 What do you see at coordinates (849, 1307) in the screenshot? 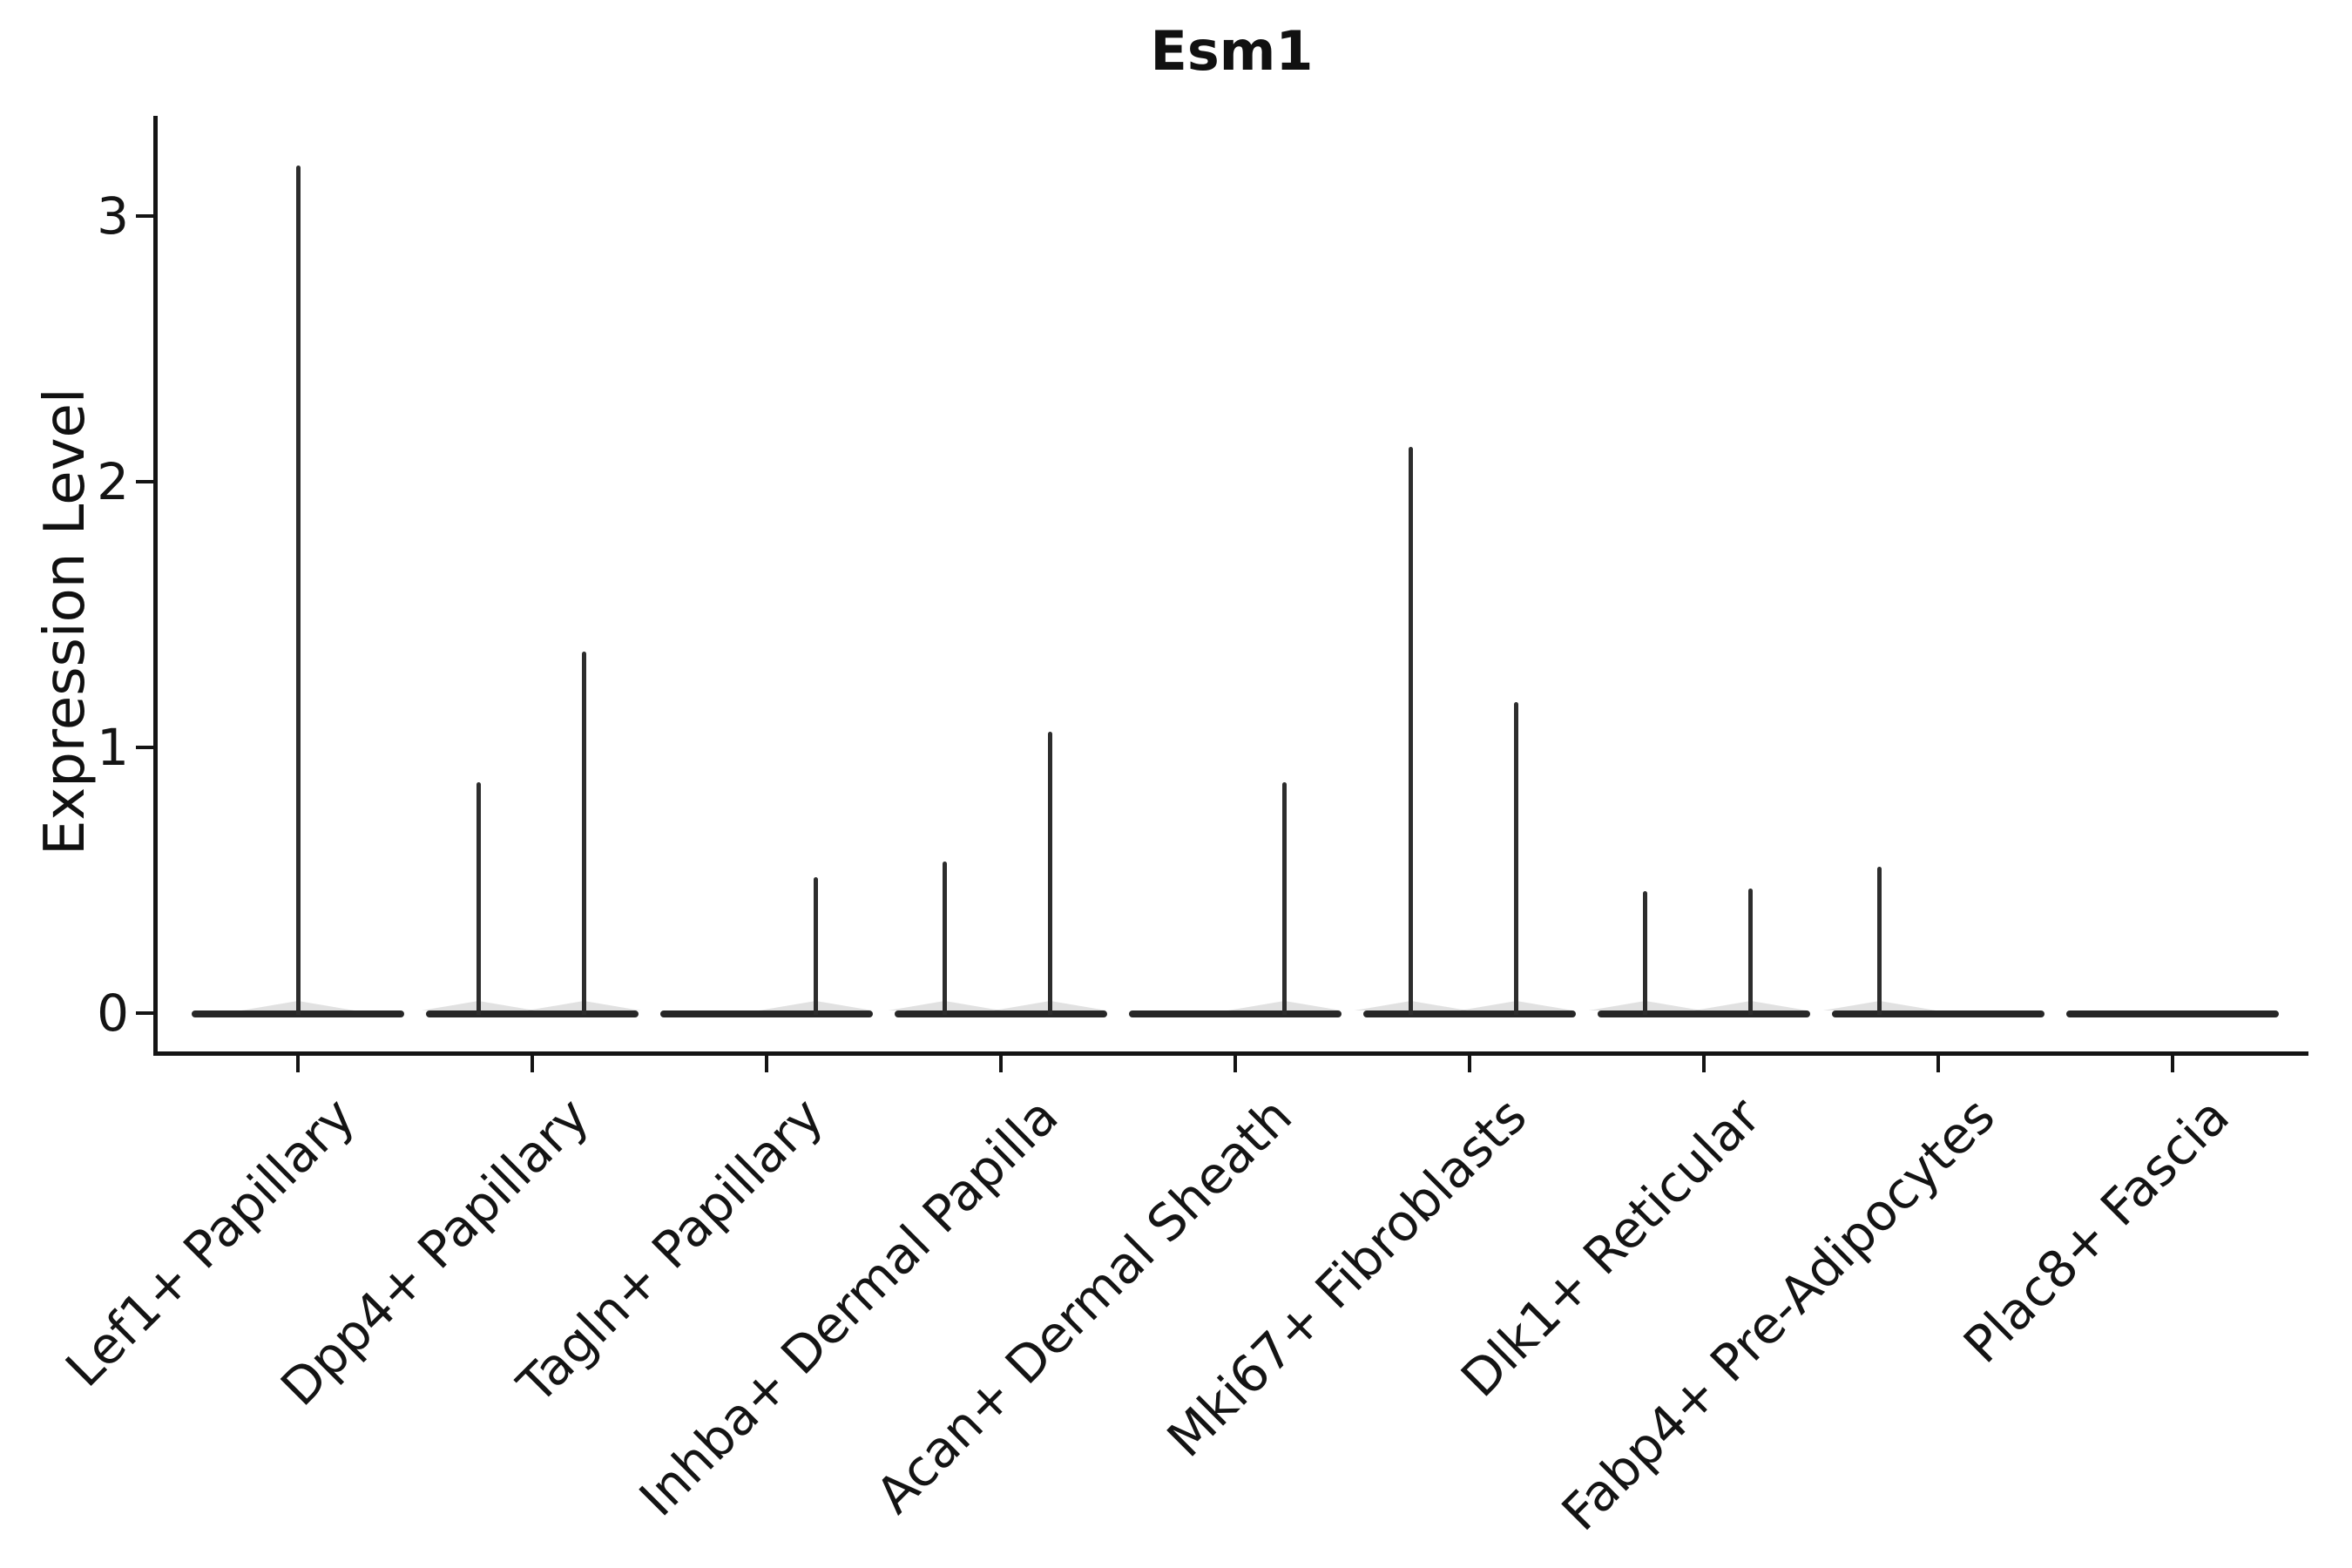
I see `x-tick-label: Inhba+ Dermal Papilla` at bounding box center [849, 1307].